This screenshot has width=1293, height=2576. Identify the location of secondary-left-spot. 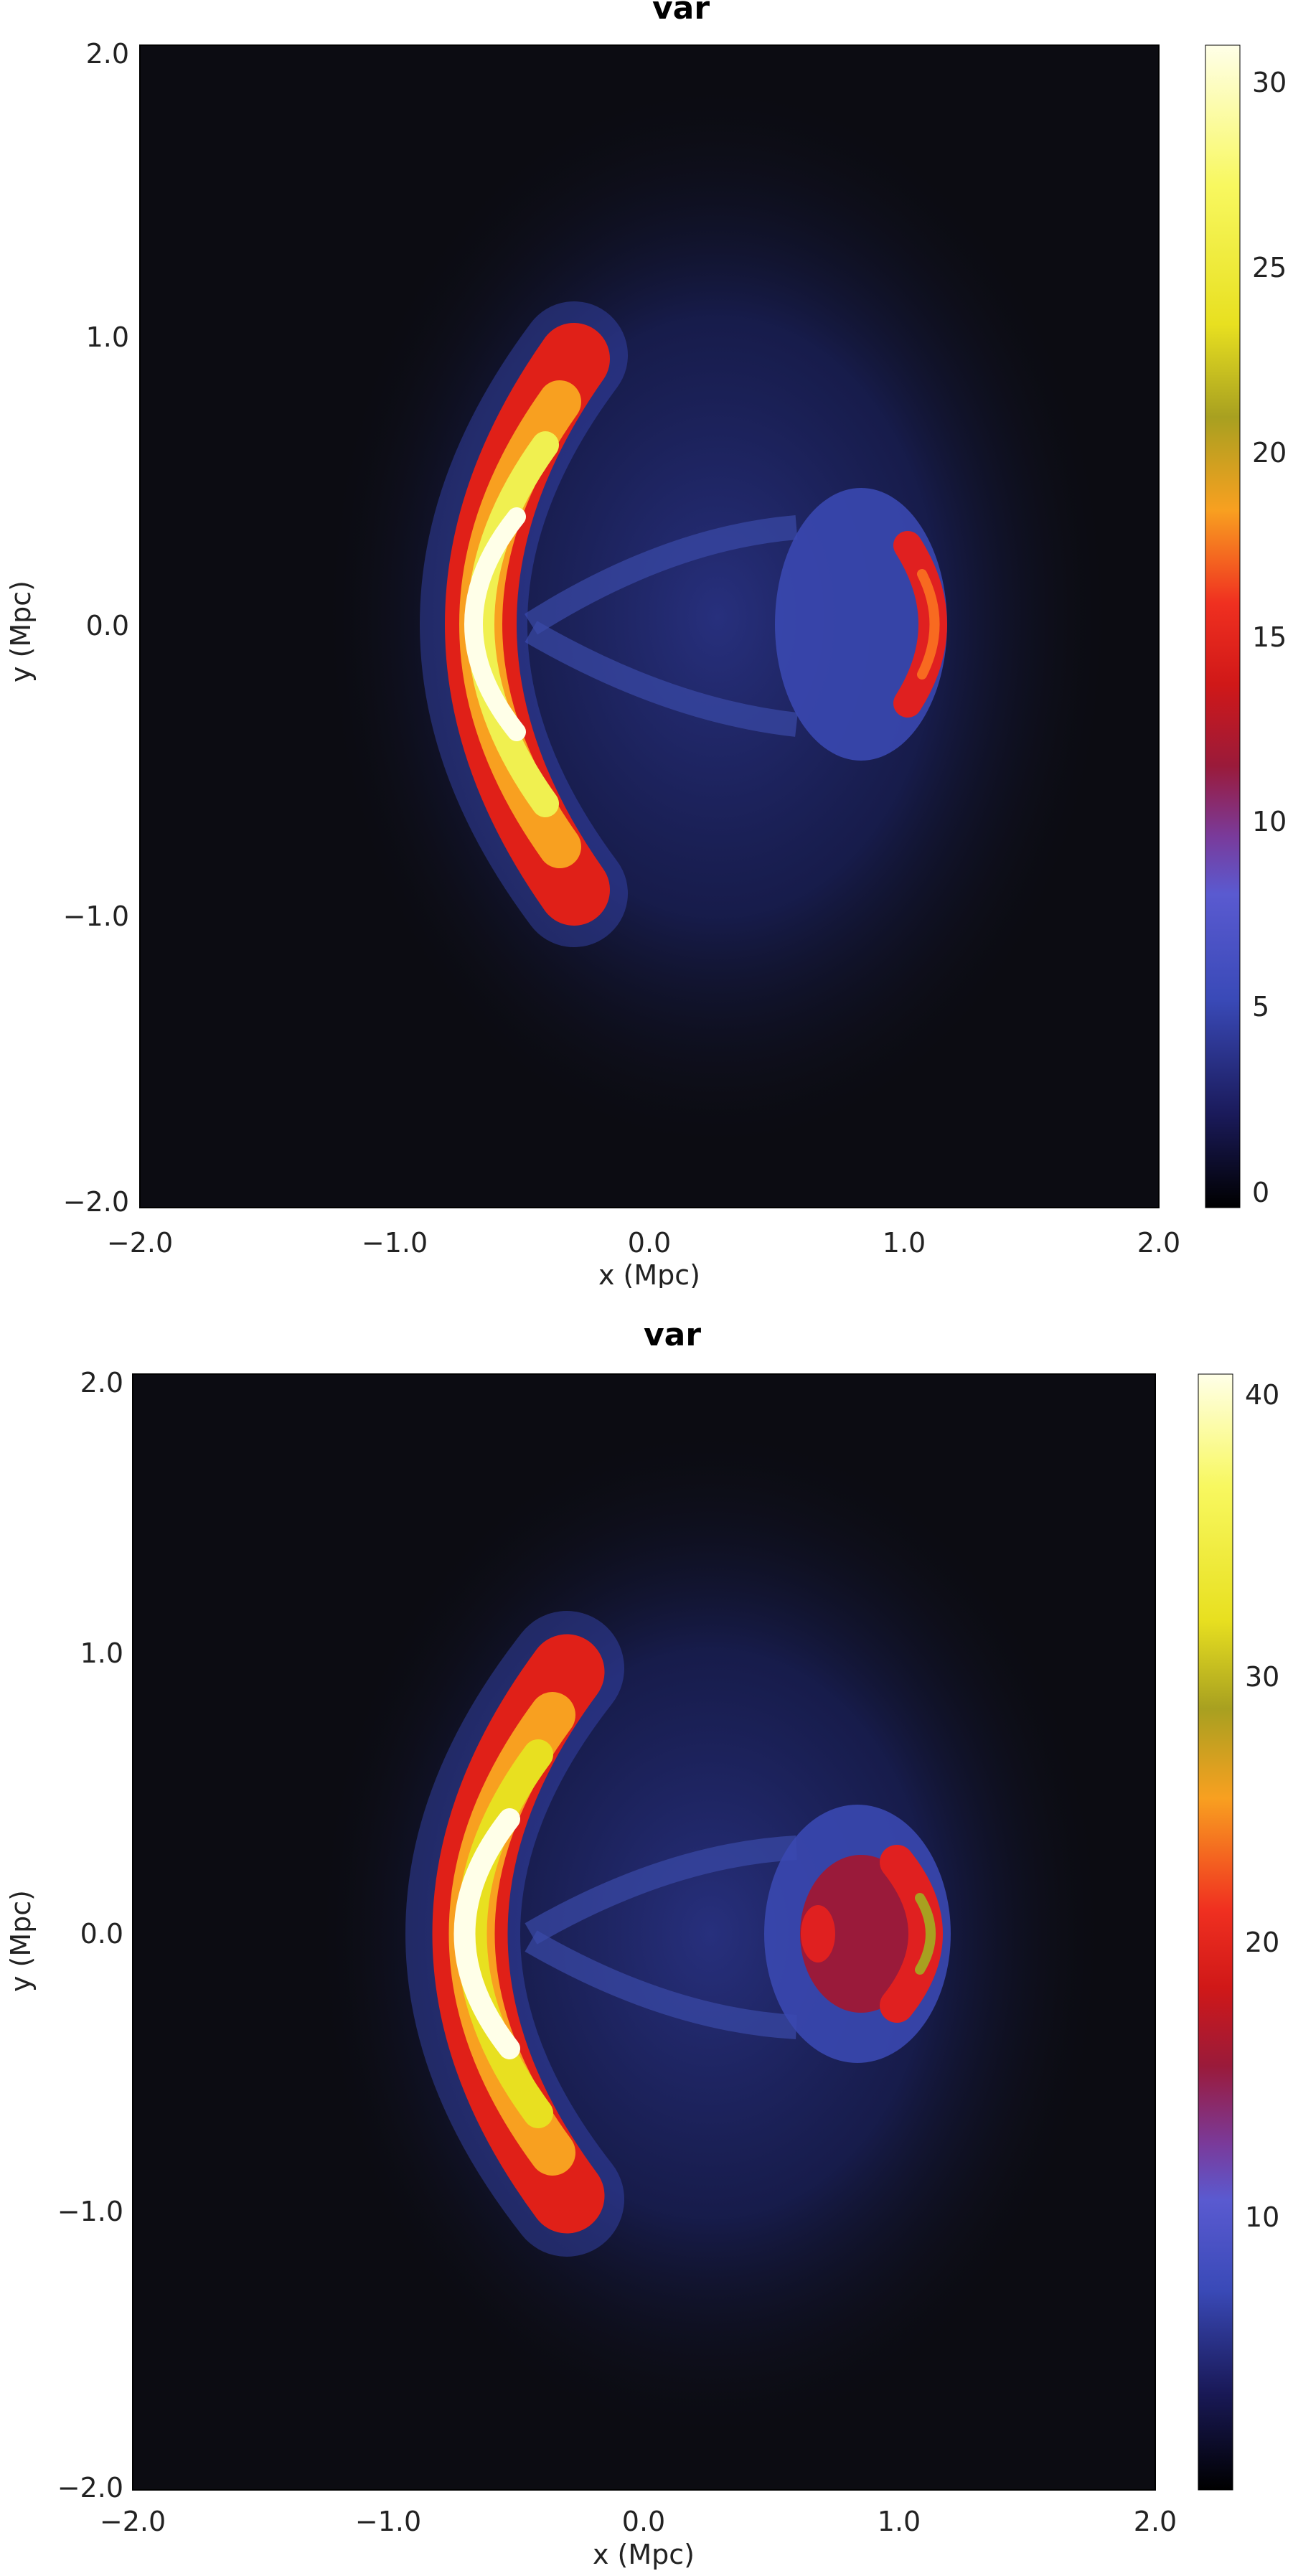
(818, 1933).